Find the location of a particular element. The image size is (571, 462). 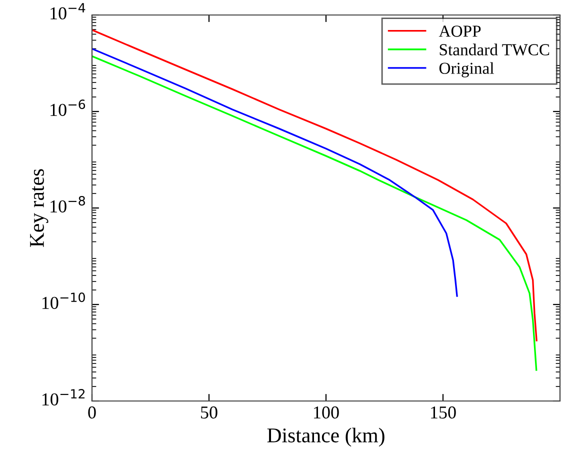

legend-label: Standard TWCC is located at coordinates (495, 50).